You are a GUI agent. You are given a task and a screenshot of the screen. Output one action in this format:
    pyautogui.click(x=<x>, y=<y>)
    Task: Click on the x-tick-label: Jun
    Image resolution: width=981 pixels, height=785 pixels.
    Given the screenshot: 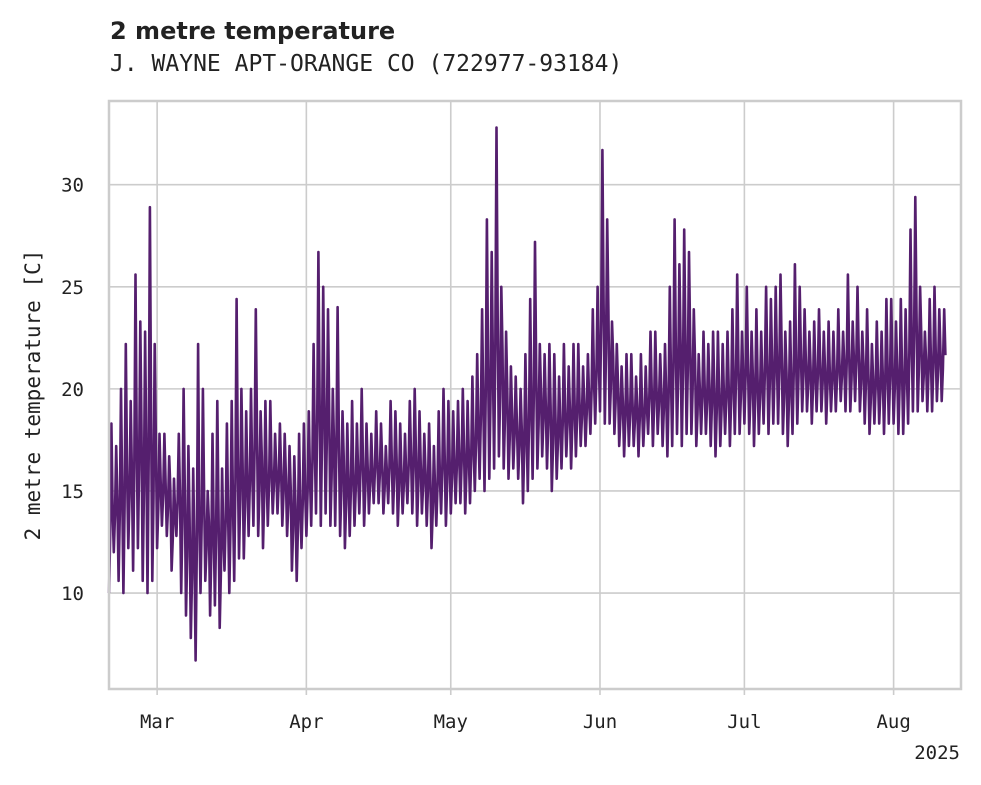 What is the action you would take?
    pyautogui.click(x=600, y=722)
    